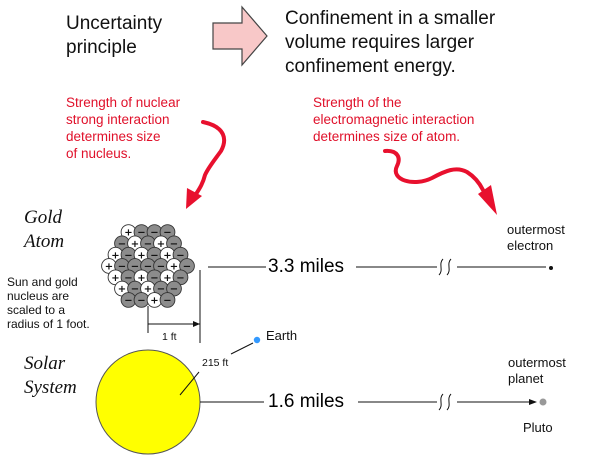 Image resolution: width=593 pixels, height=460 pixels. Describe the element at coordinates (487, 200) in the screenshot. I see `electromagnetic-arrowhead` at that location.